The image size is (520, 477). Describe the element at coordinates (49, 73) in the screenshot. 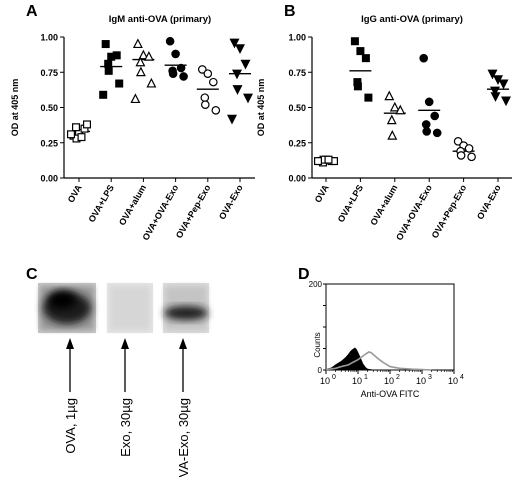

I see `a-y-tick-label: 0.75` at that location.